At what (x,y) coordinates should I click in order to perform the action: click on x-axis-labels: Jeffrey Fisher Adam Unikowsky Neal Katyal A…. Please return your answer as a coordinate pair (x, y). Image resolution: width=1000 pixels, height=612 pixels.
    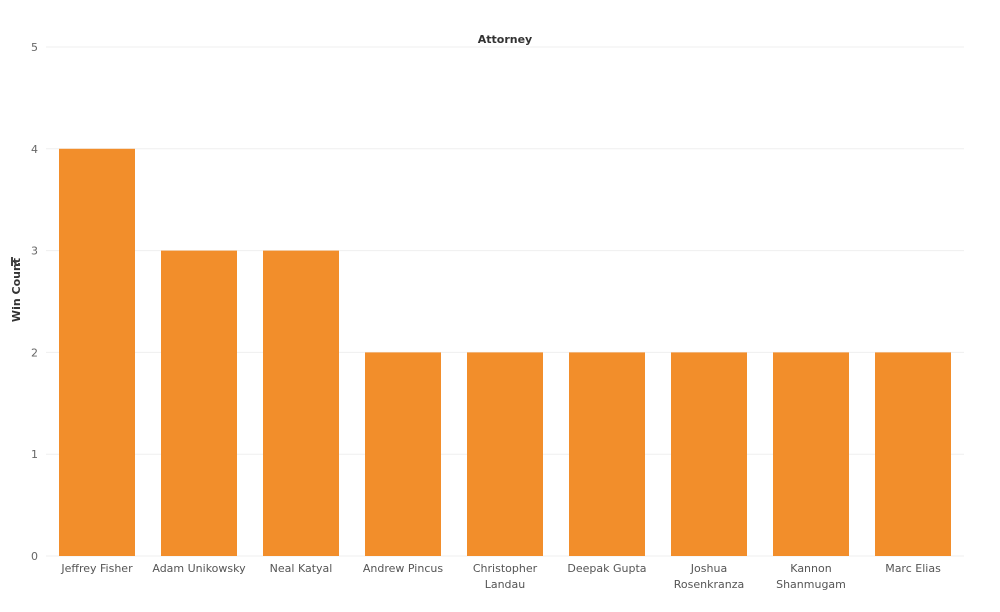
    Looking at the image, I should click on (500, 576).